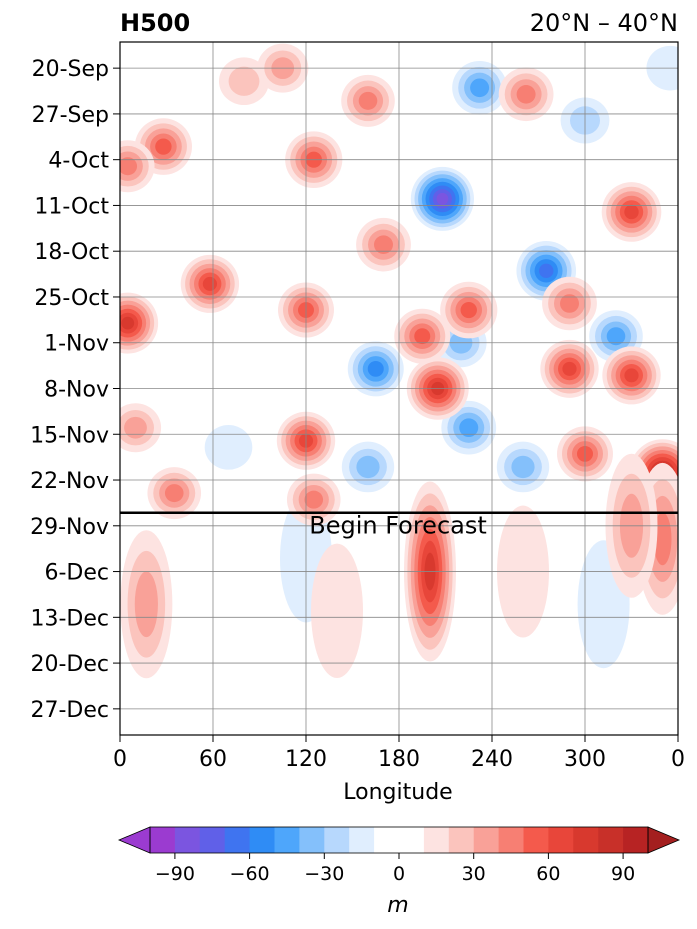 This screenshot has width=697, height=929. Describe the element at coordinates (474, 874) in the screenshot. I see `colorbar-tick-label: 30` at that location.